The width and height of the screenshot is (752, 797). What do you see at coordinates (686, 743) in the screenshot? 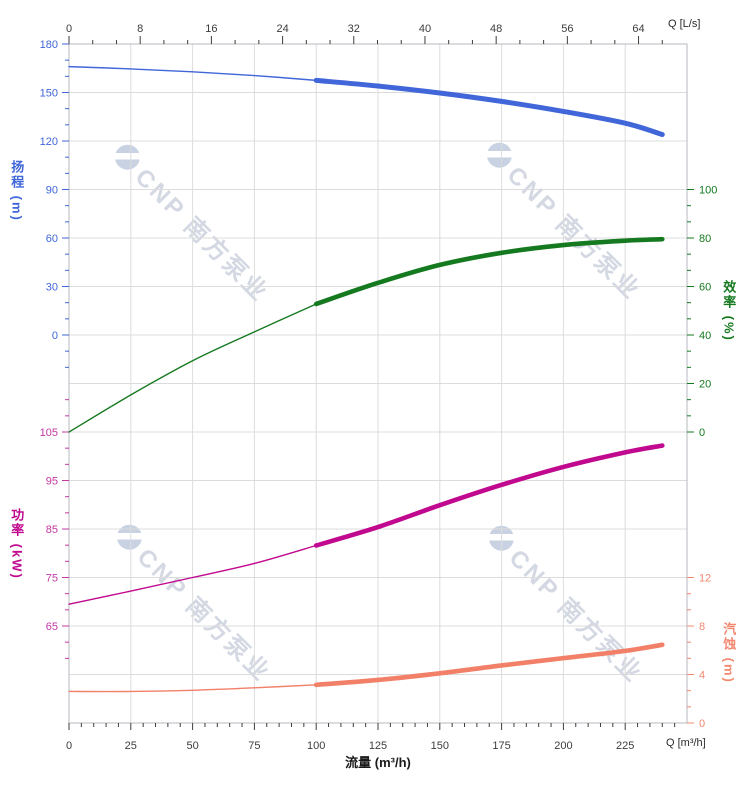
I see `bottom-axis-unit-label: Q [m³/h]` at bounding box center [686, 743].